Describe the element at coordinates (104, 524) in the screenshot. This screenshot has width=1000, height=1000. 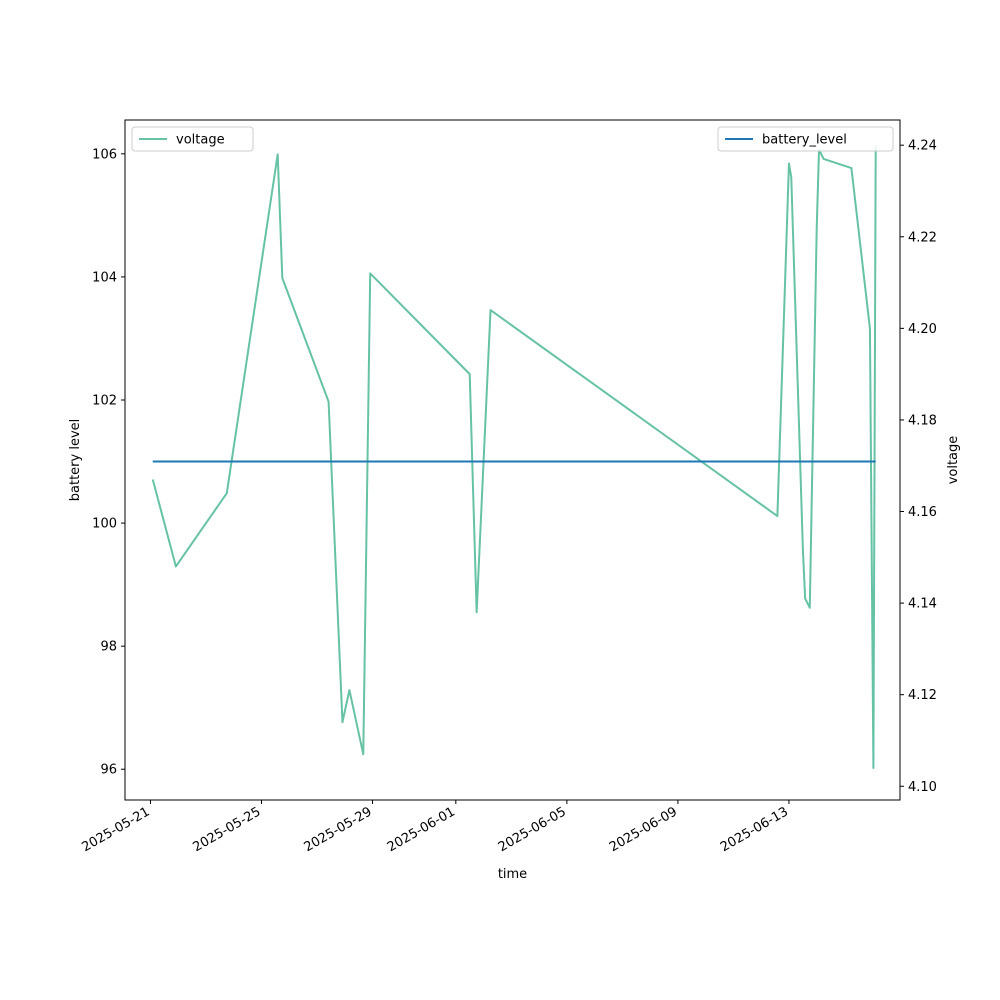
I see `y-left-tick-label: 100` at that location.